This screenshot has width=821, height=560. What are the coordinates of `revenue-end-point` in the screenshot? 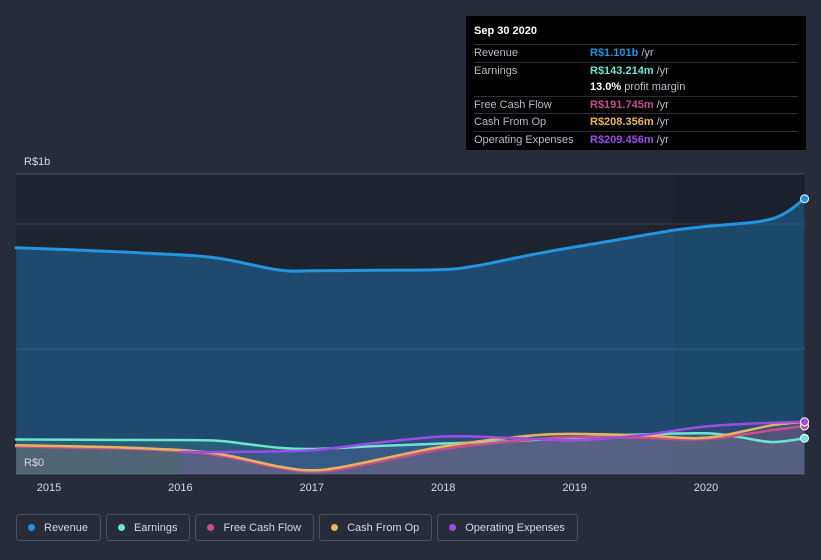 It's located at (805, 199).